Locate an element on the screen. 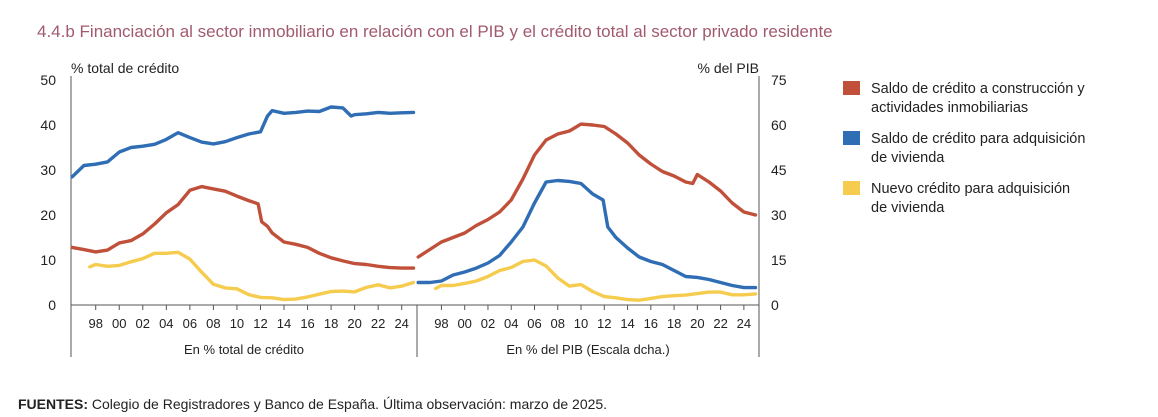  panel-label: En % del PIB (Escala dcha.) is located at coordinates (587, 349).